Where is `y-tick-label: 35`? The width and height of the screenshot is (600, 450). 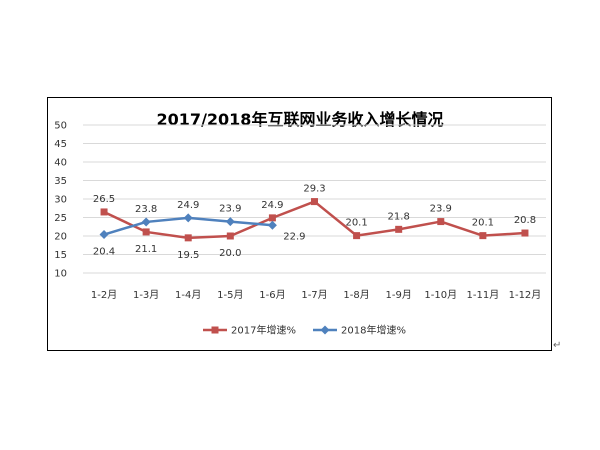
y-tick-label: 35 is located at coordinates (60, 181).